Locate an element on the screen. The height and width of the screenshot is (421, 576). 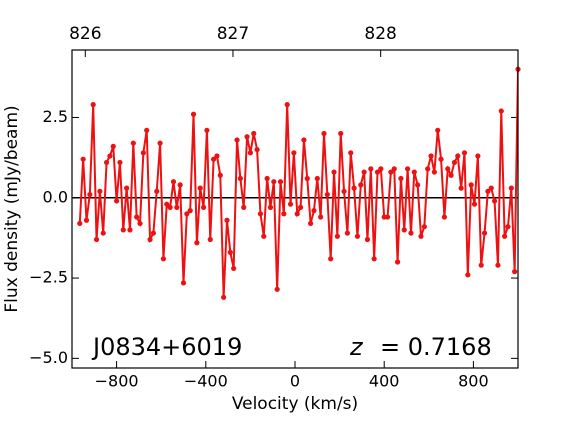
annotation: z is located at coordinates (356, 347).